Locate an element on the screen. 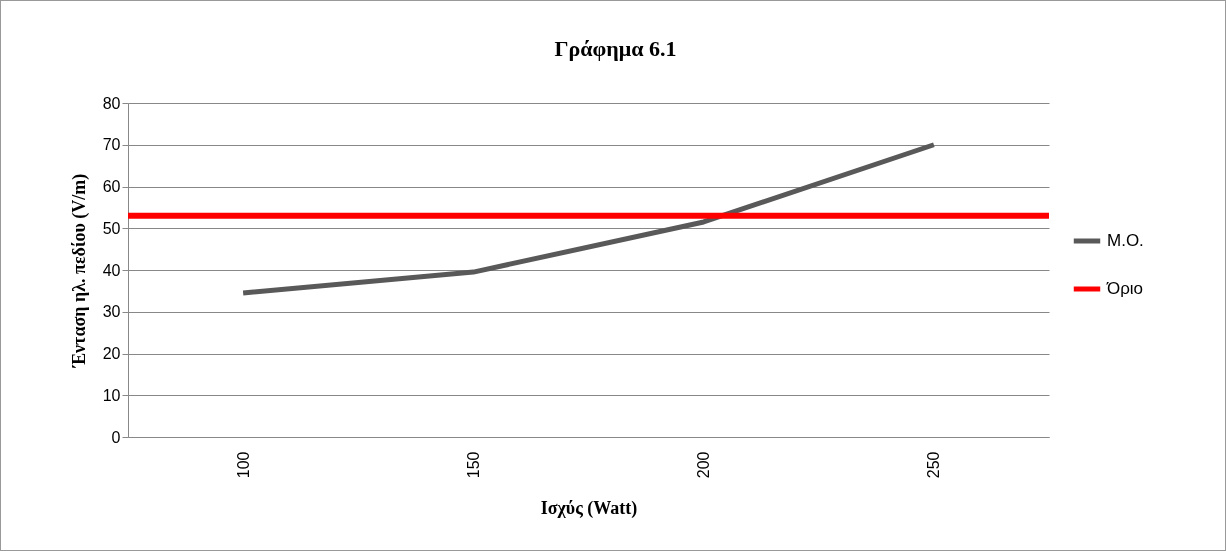  y-tick-label: 10 is located at coordinates (111, 395).